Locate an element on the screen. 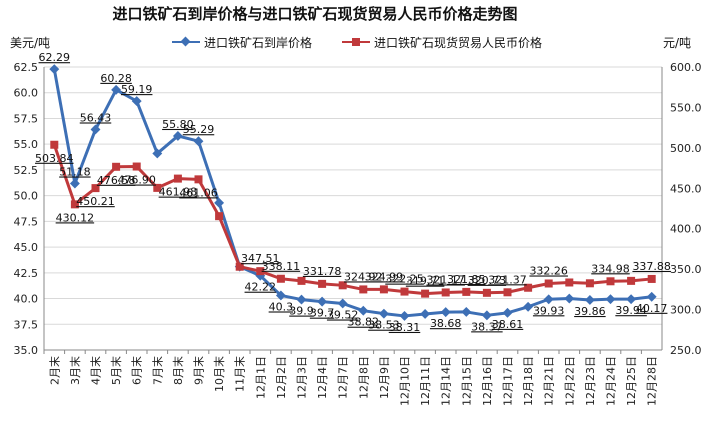  x-tick-label: 12月4日 is located at coordinates (322, 377).